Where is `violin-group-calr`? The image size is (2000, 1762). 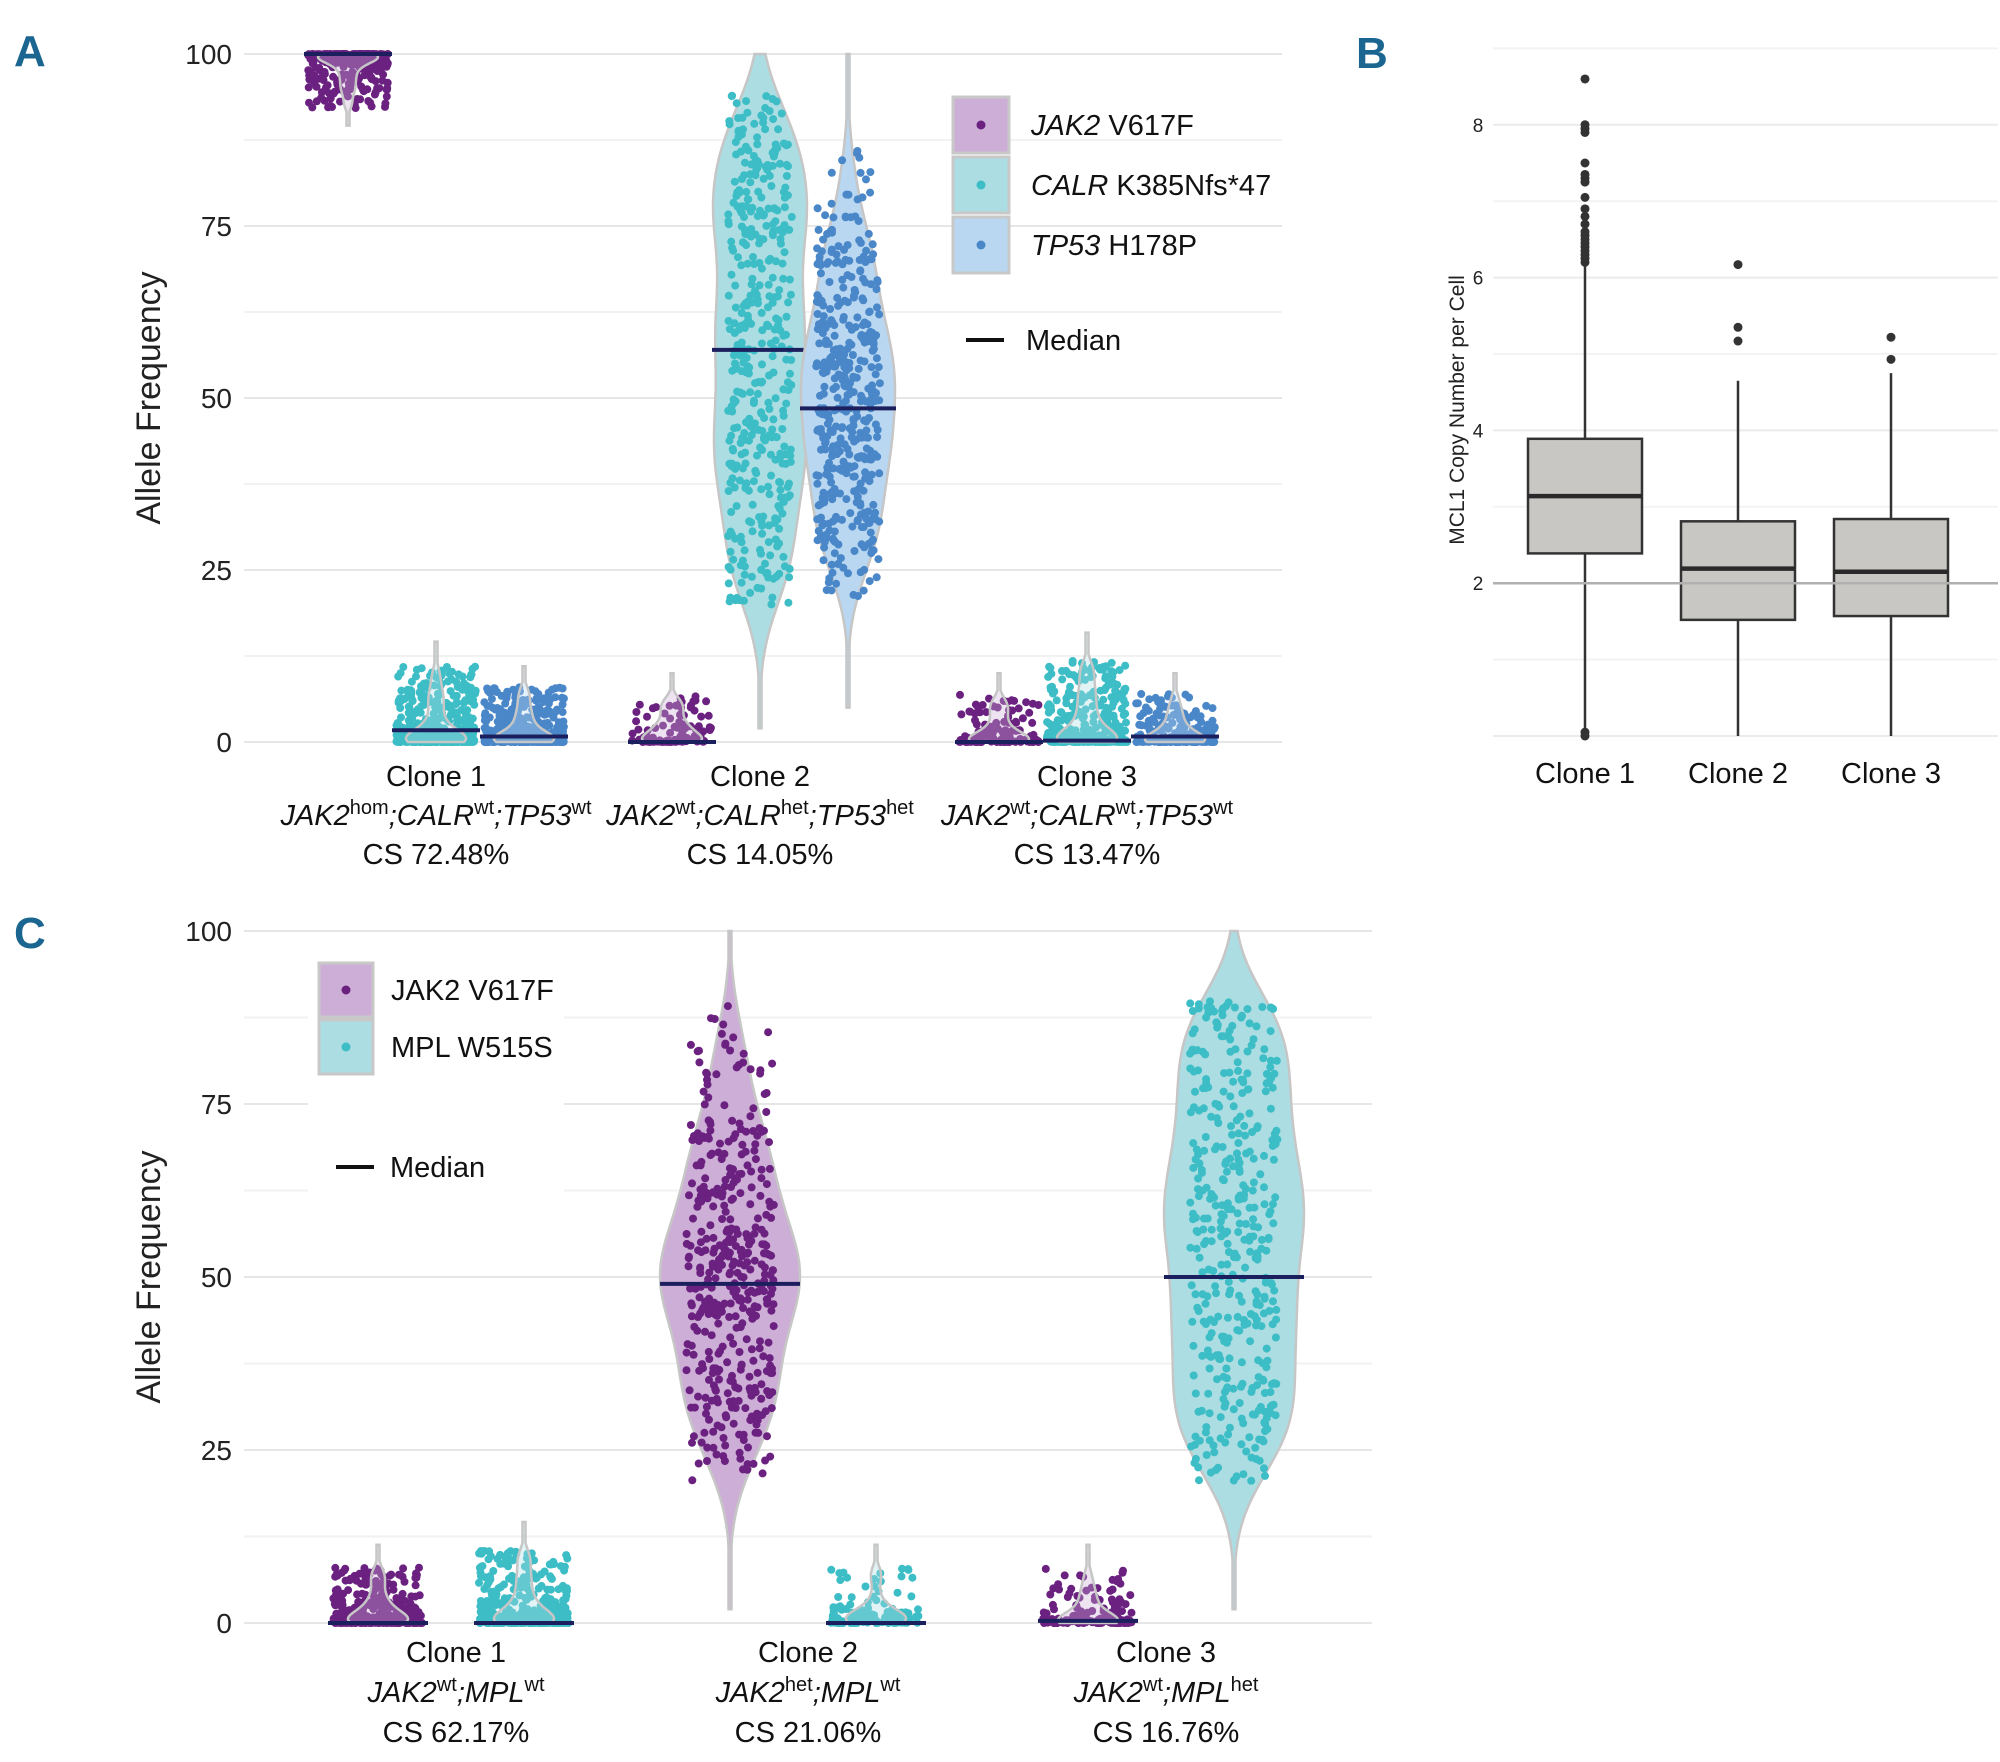
violin-group-calr is located at coordinates (1087, 688).